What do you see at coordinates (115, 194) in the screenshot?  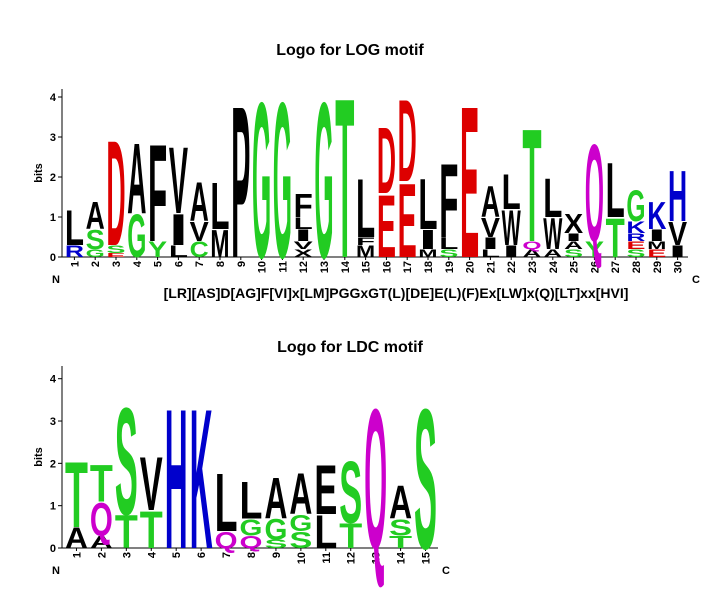 I see `logo-letter: D` at bounding box center [115, 194].